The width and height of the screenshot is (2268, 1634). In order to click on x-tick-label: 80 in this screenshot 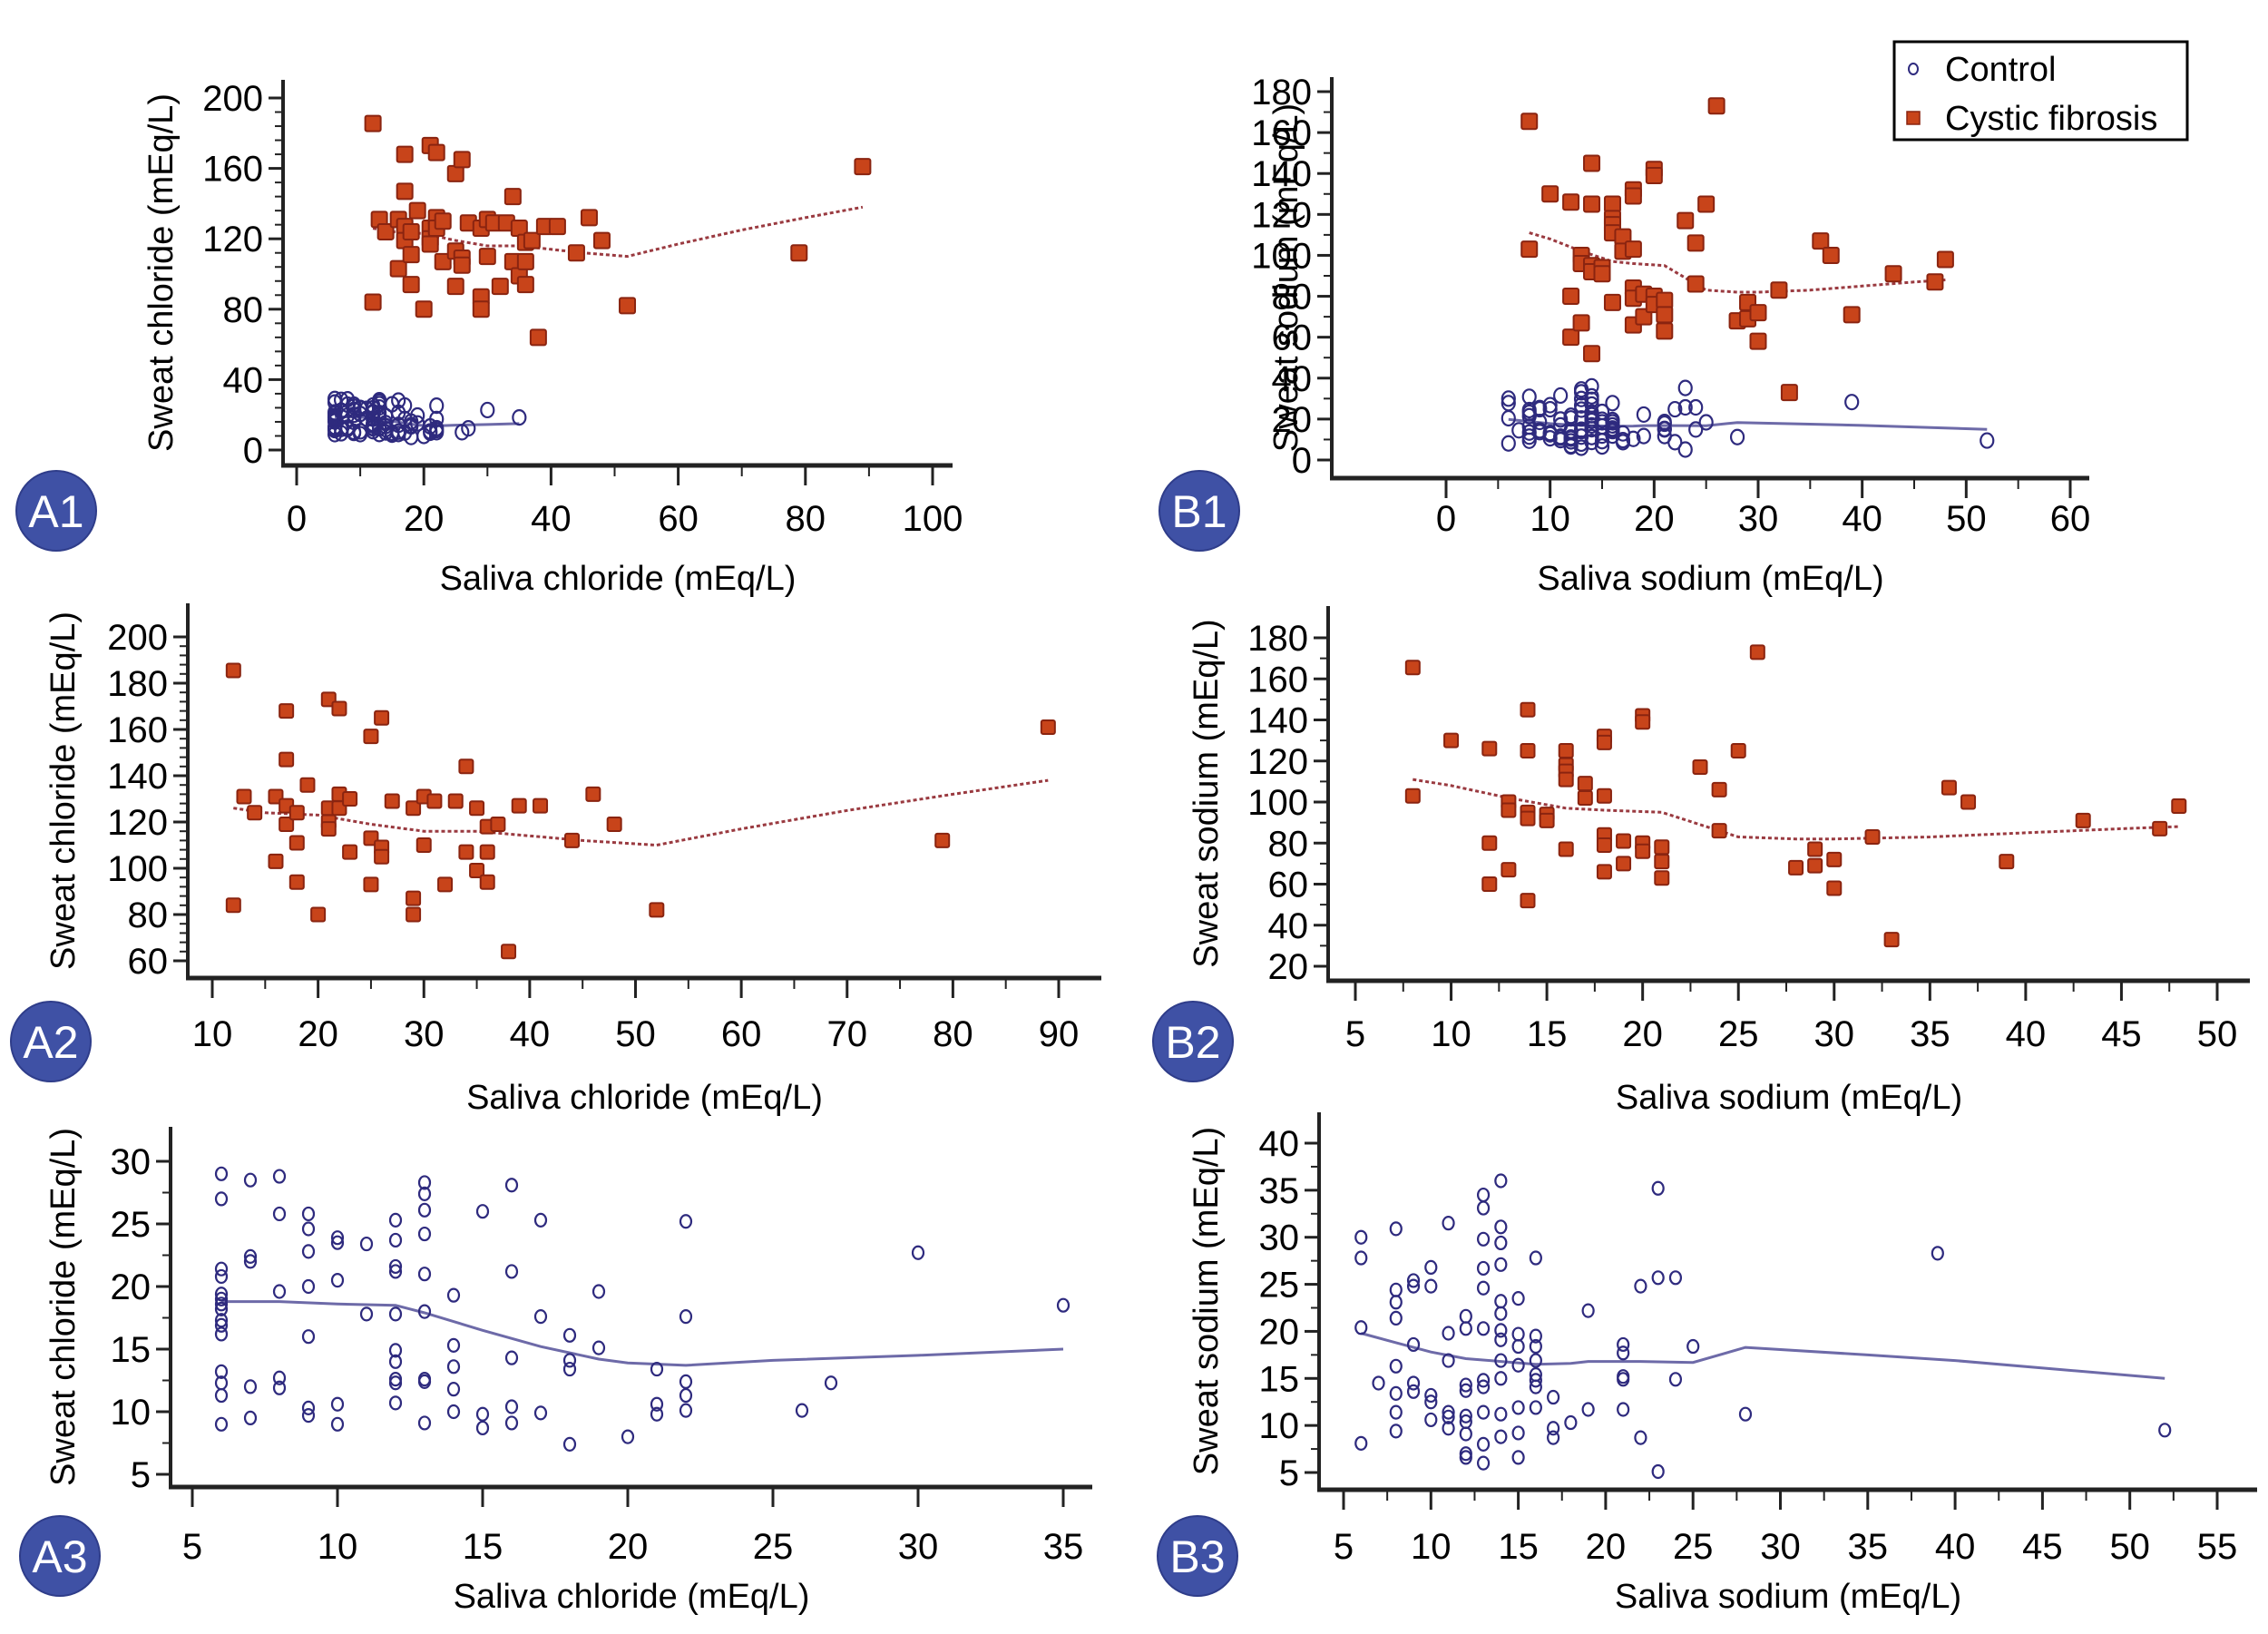, I will do `click(953, 1034)`.